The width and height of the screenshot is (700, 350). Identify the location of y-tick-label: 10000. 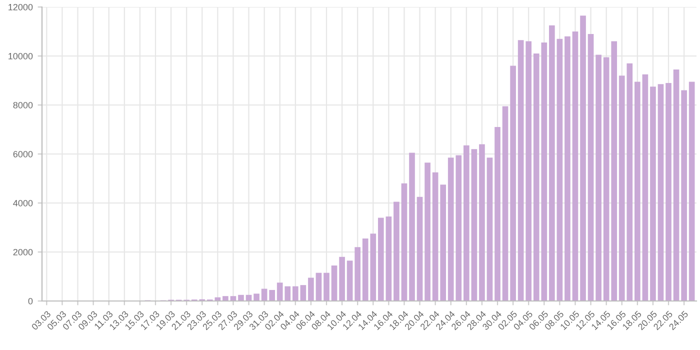
(20, 56).